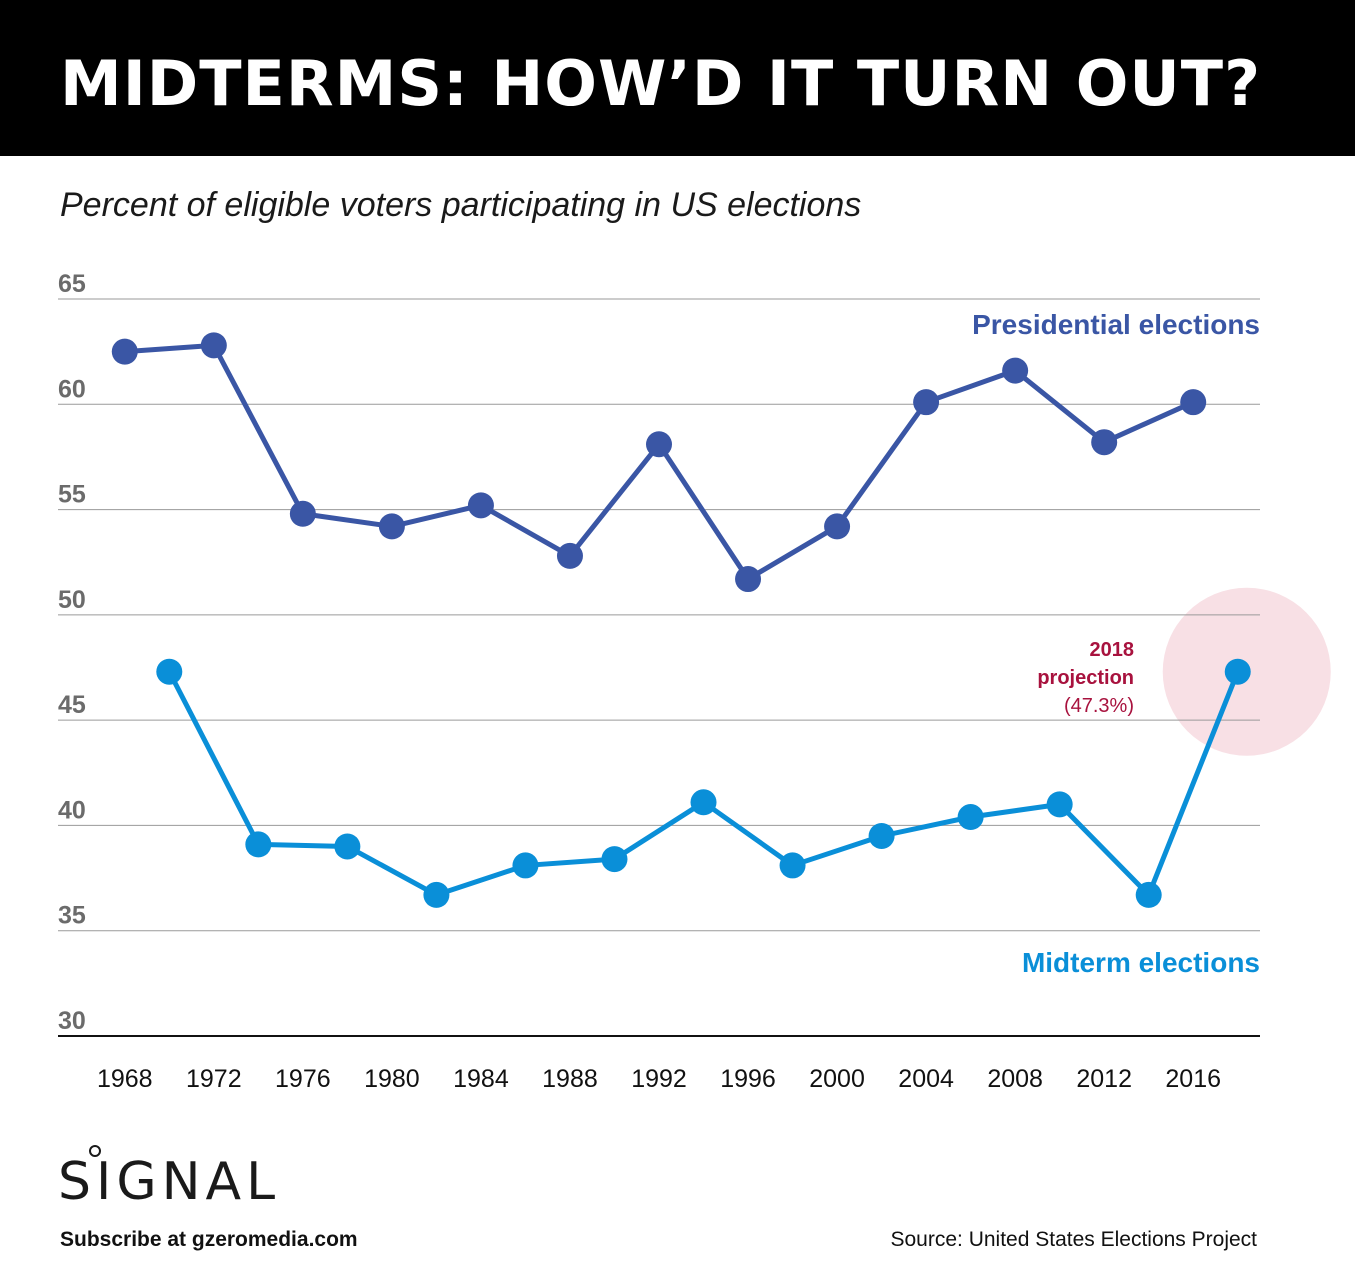  Describe the element at coordinates (72, 600) in the screenshot. I see `y-tick-label: 50` at that location.